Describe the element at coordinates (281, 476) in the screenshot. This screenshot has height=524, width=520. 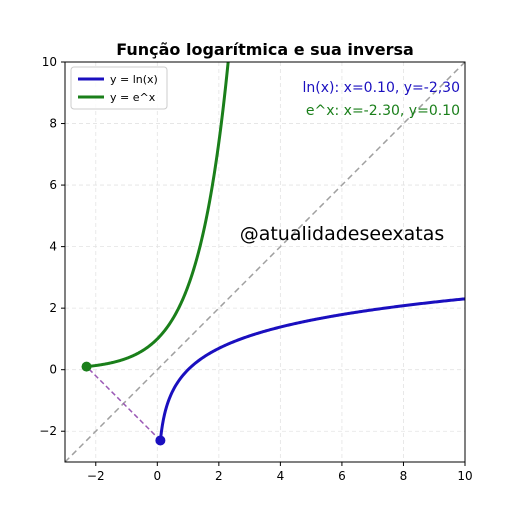
I see `x-tick-label: 4` at that location.